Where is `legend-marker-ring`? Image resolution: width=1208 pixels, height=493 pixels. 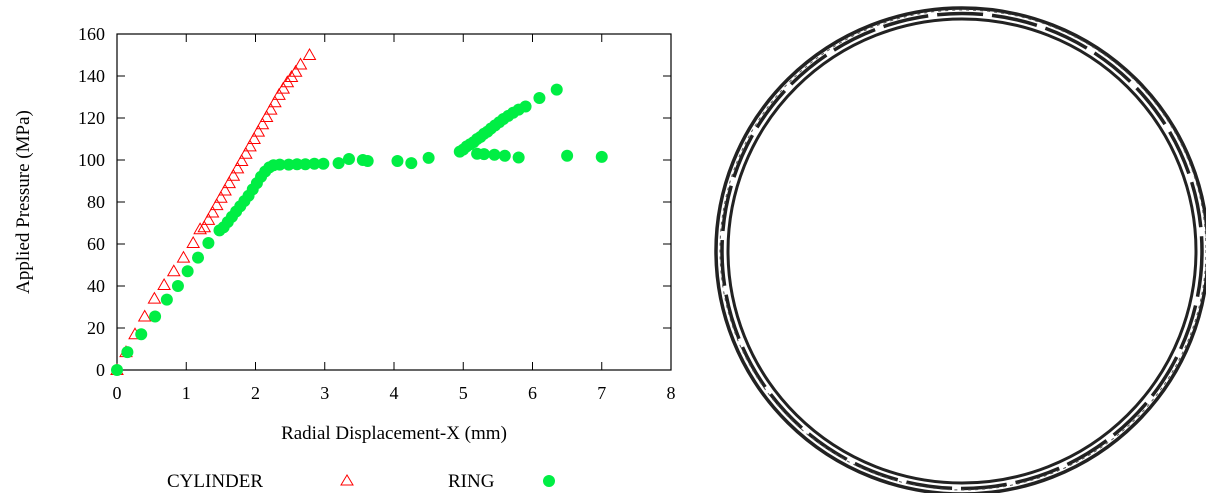 legend-marker-ring is located at coordinates (549, 481).